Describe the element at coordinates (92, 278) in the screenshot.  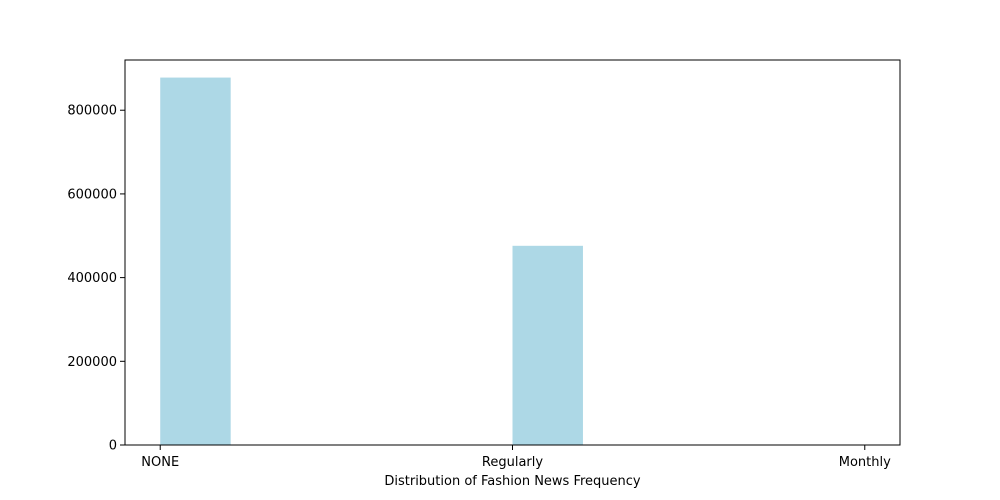
I see `y-tick-label: 400000` at that location.